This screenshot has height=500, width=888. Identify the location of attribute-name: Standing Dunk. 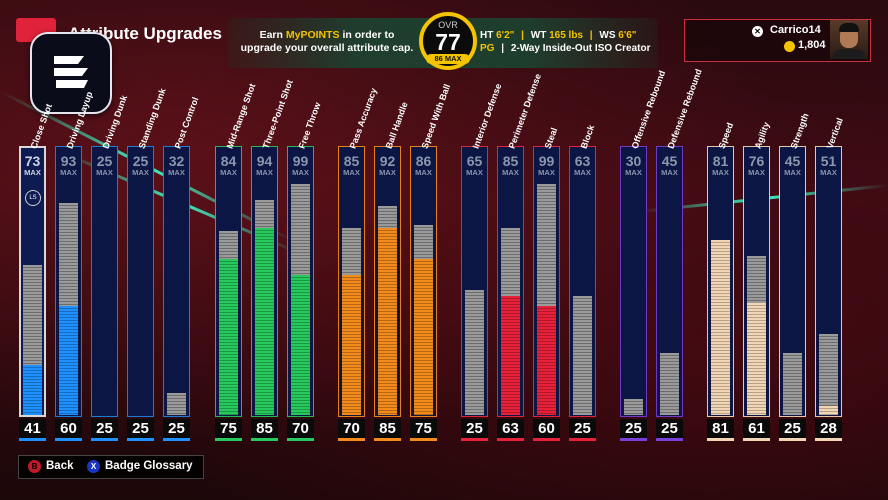
(152, 118).